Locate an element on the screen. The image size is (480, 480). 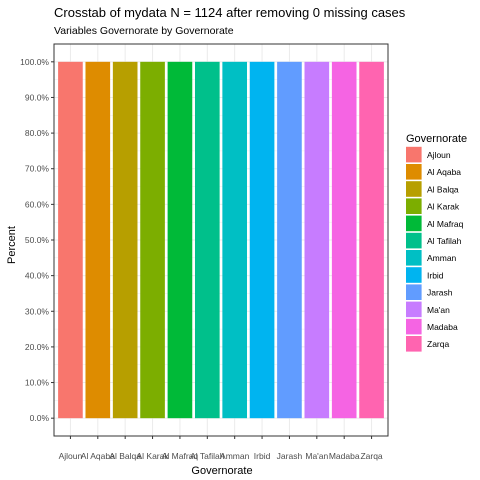
legend-label: Amman is located at coordinates (442, 258).